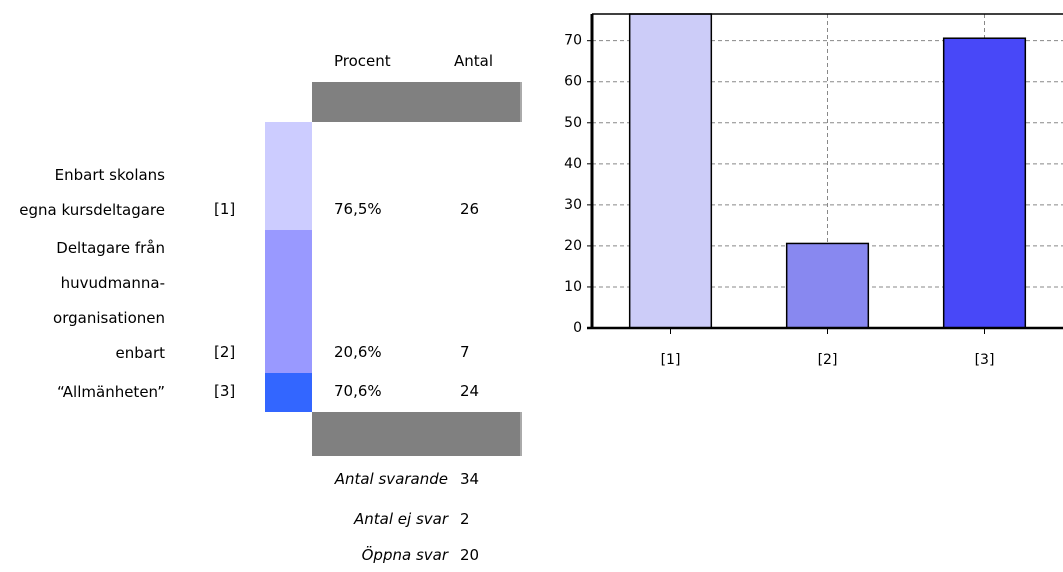  I want to click on row-percent: 20,6%, so click(358, 352).